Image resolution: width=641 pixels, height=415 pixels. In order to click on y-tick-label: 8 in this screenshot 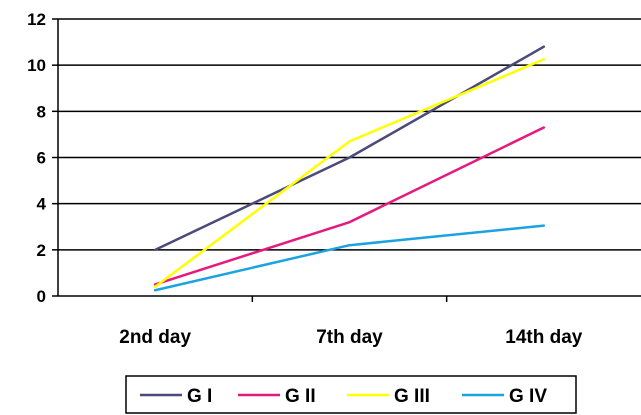, I will do `click(41, 111)`.